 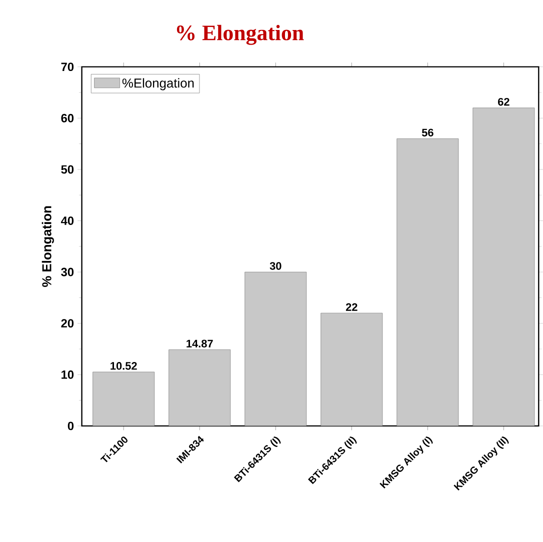 I want to click on y-axis-title: % Elongation, so click(x=48, y=247).